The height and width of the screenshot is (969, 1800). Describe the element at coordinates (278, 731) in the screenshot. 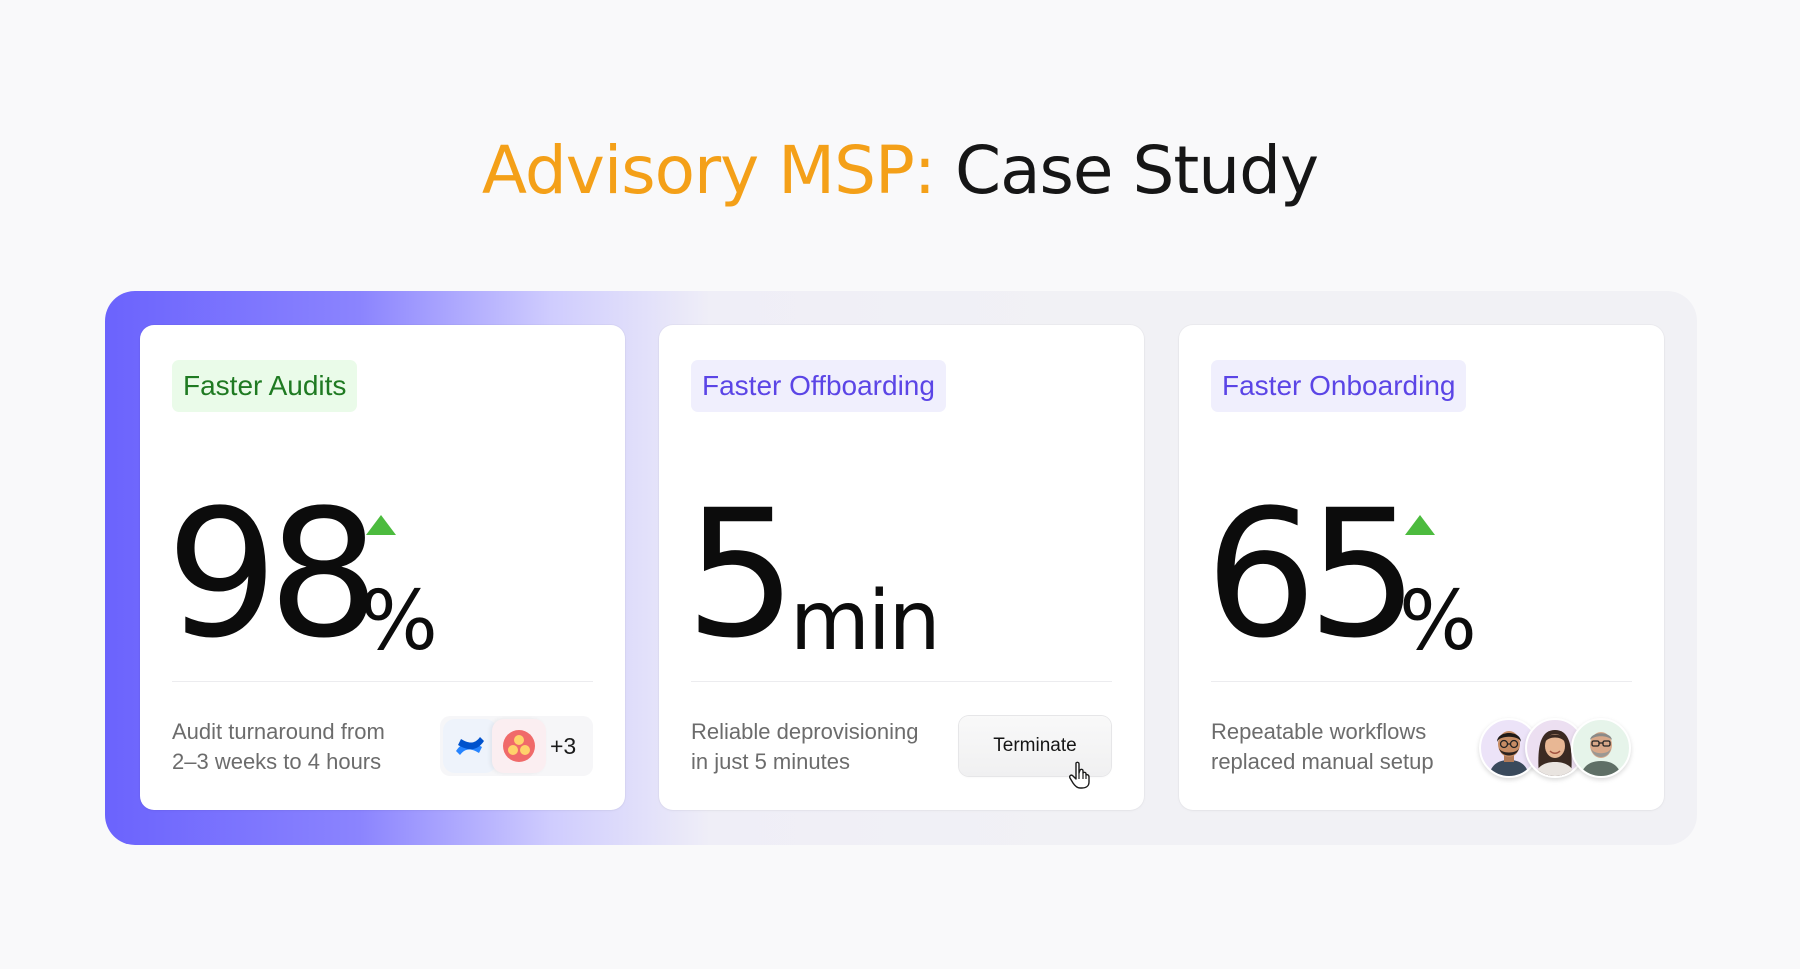

I see `description-line: Audit turnaround from` at that location.